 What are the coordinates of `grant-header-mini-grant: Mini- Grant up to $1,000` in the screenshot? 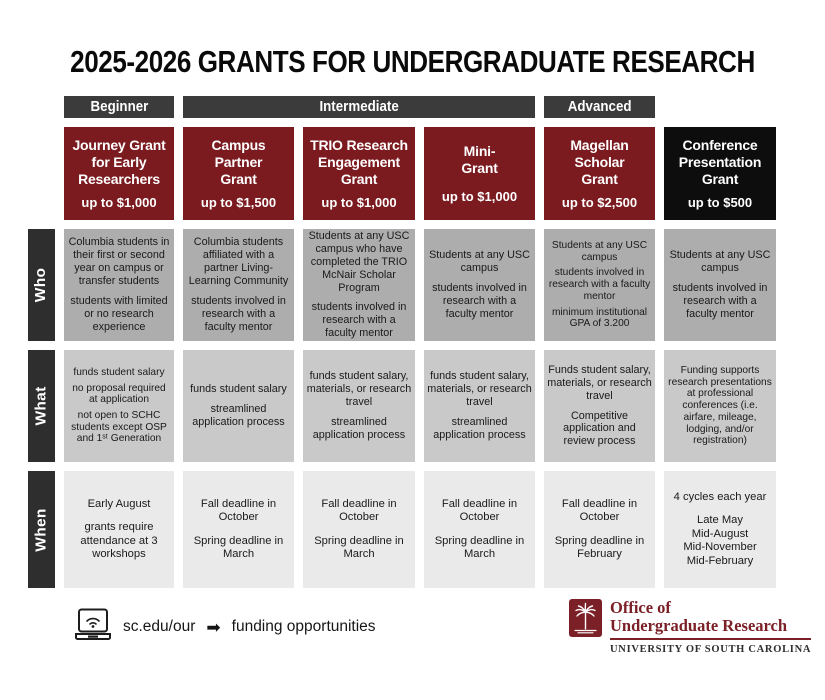 It's located at (479, 173).